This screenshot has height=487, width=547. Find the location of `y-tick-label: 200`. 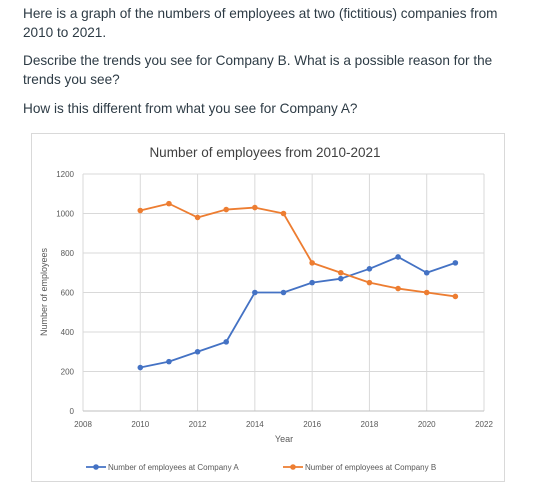

y-tick-label: 200 is located at coordinates (68, 372).